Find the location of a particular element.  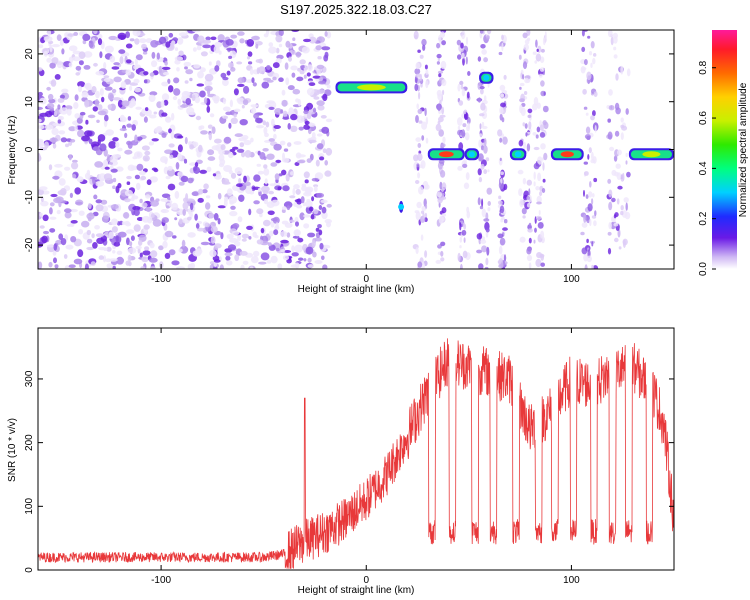

y-tick-label: 300 is located at coordinates (29, 378).